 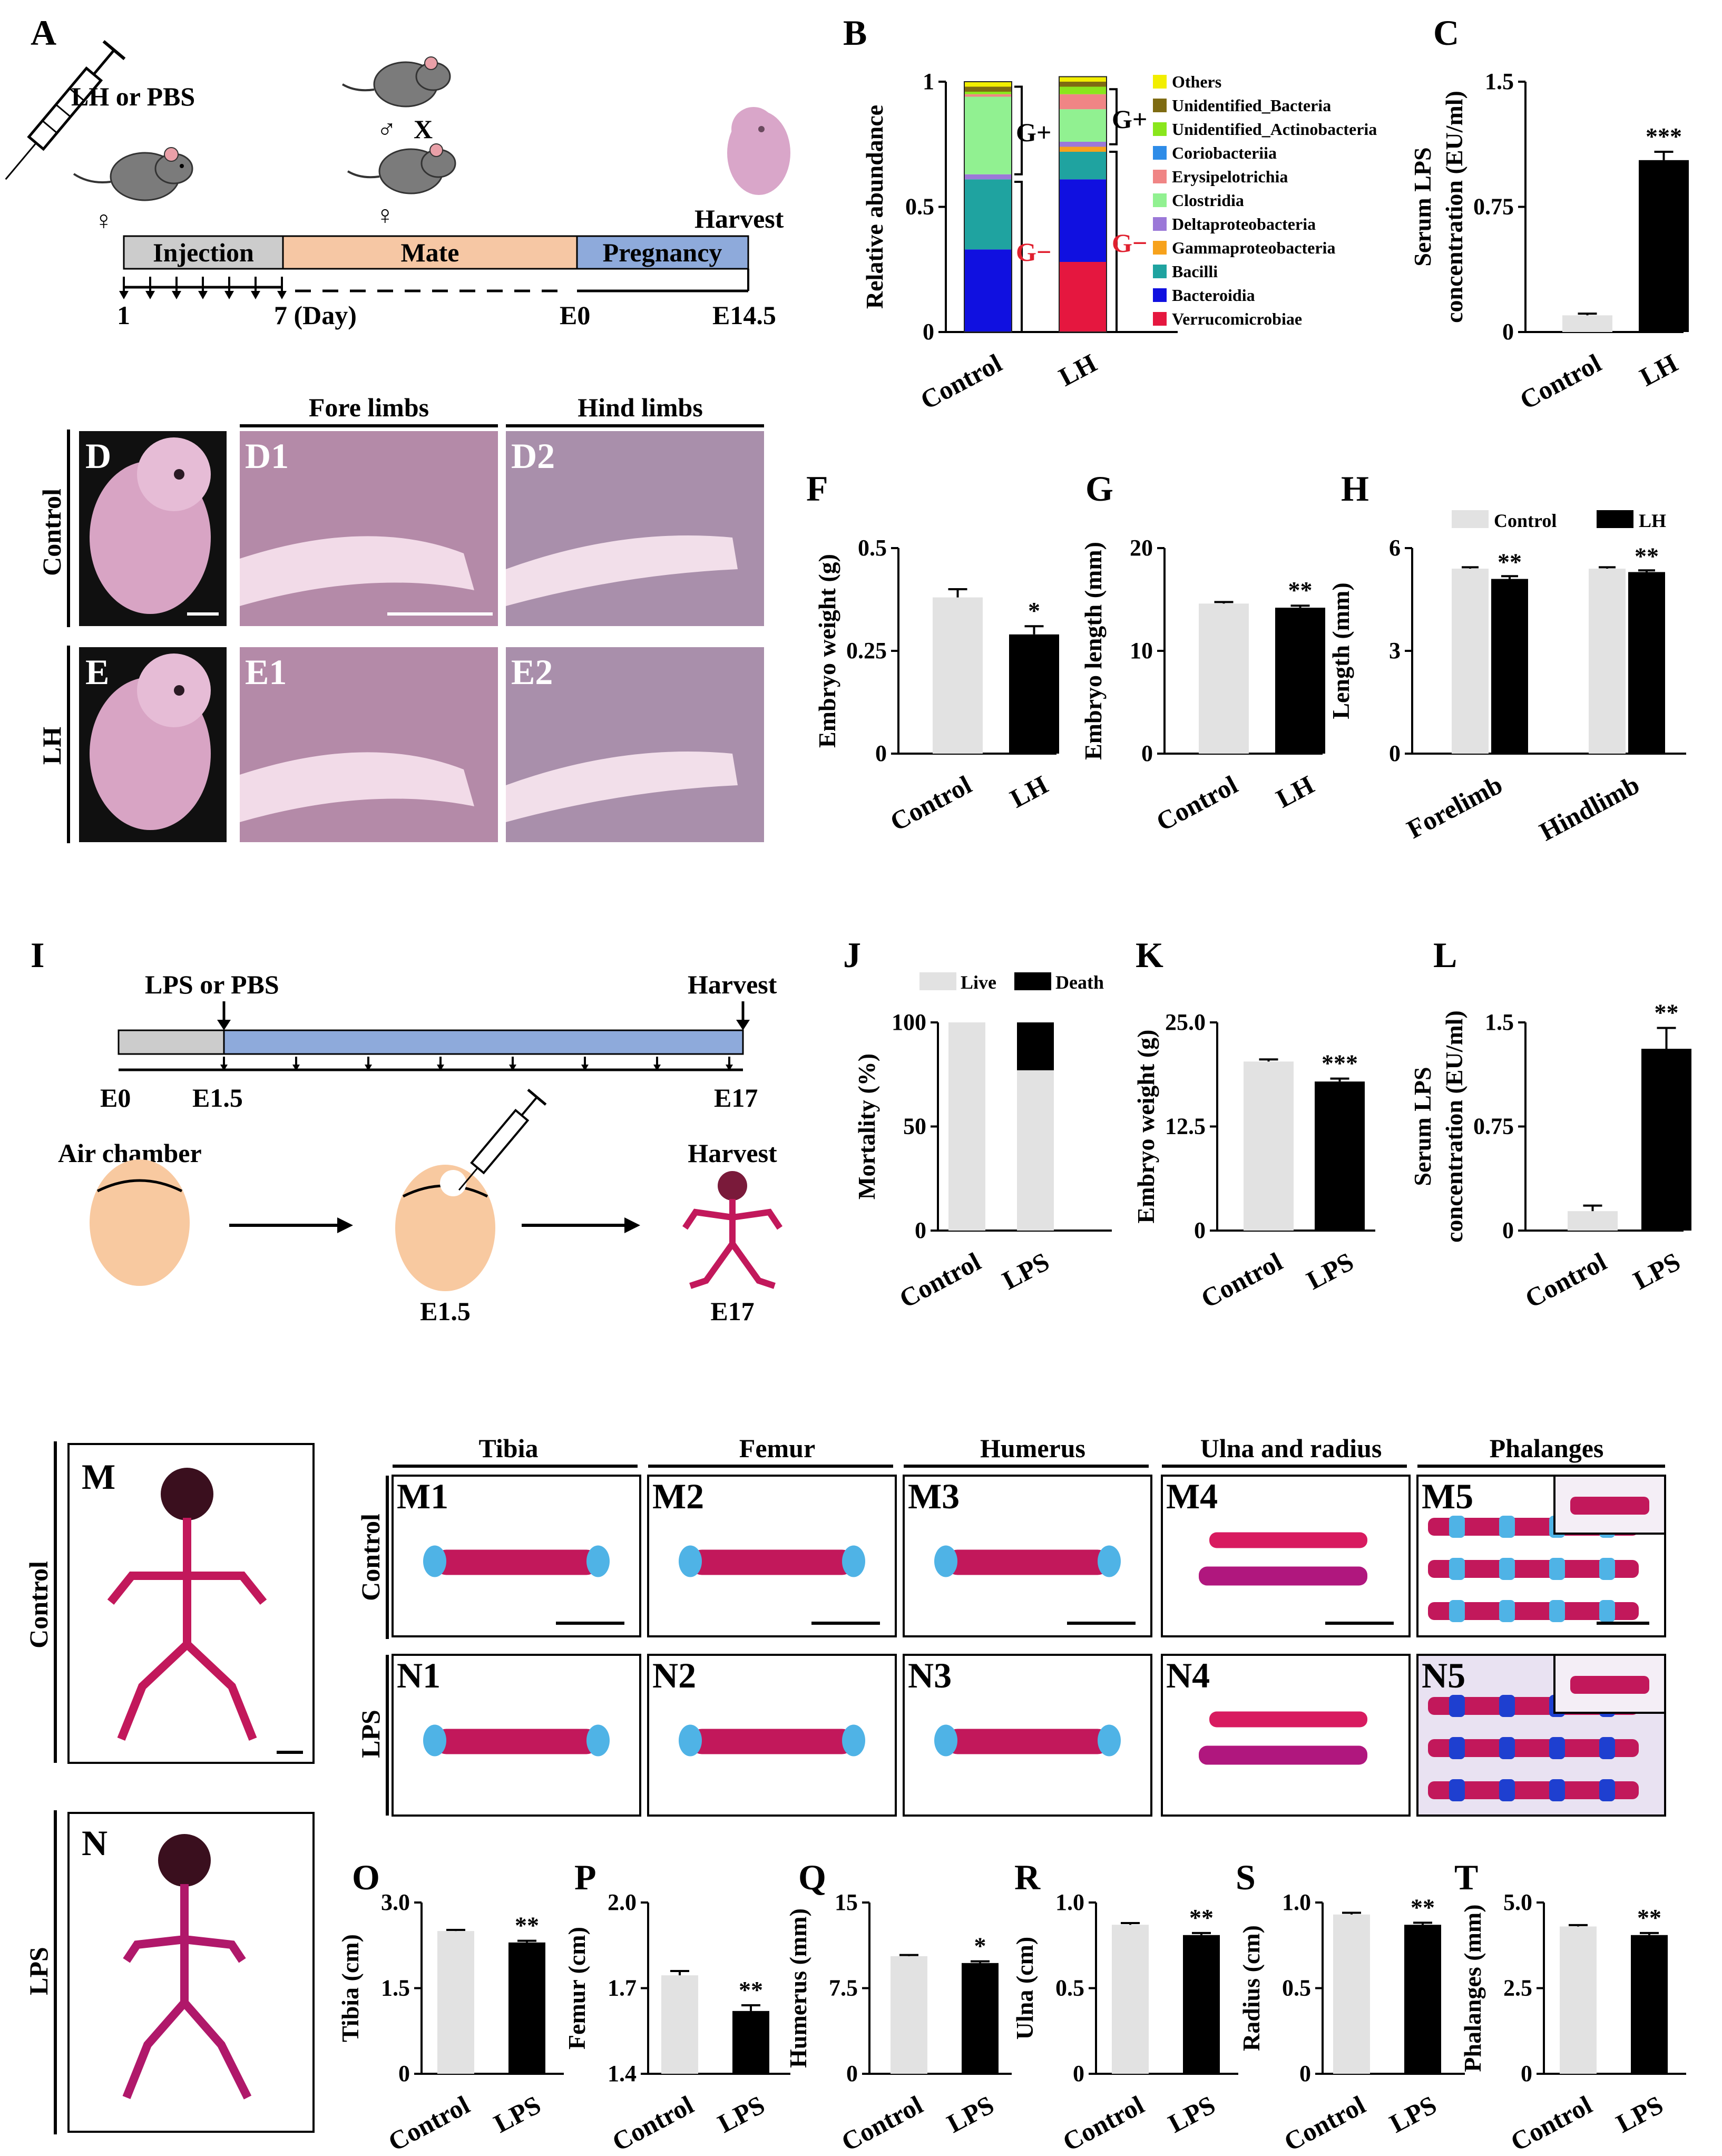 I want to click on bone-tile-label-m5: M5, so click(x=1447, y=1496).